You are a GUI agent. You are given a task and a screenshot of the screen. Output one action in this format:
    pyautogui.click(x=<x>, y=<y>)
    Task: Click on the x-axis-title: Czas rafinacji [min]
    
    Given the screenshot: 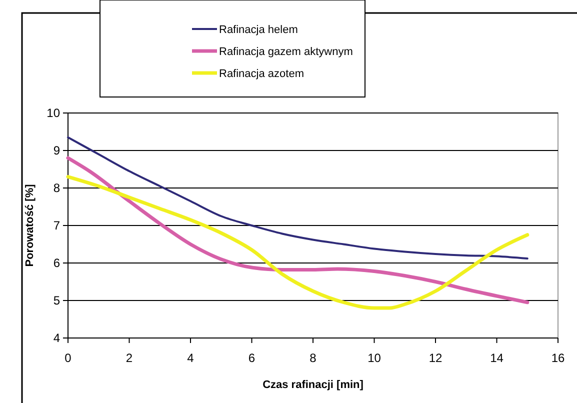 What is the action you would take?
    pyautogui.click(x=313, y=385)
    